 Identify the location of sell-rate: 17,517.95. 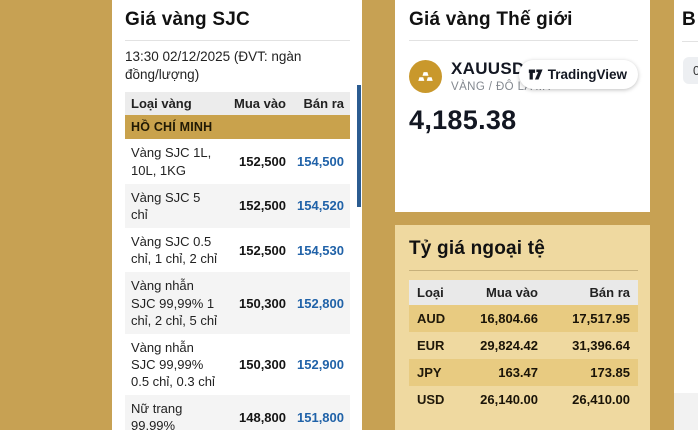
(601, 318).